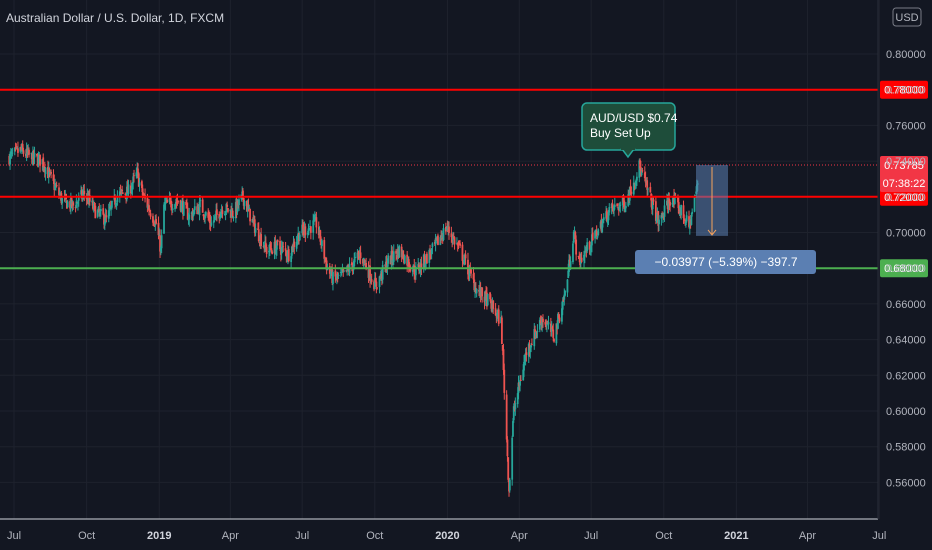  I want to click on price-tick-label: 0.72000, so click(906, 198).